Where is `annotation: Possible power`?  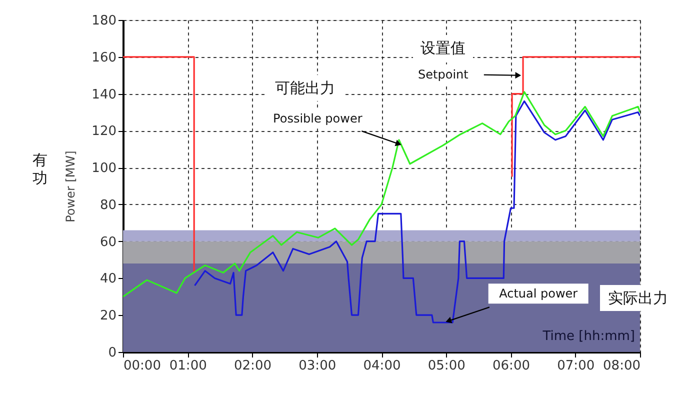 annotation: Possible power is located at coordinates (317, 119).